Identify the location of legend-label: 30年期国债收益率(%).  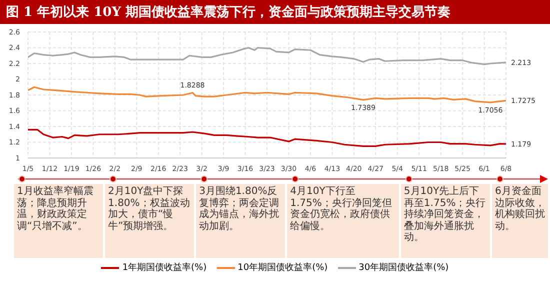
(403, 268).